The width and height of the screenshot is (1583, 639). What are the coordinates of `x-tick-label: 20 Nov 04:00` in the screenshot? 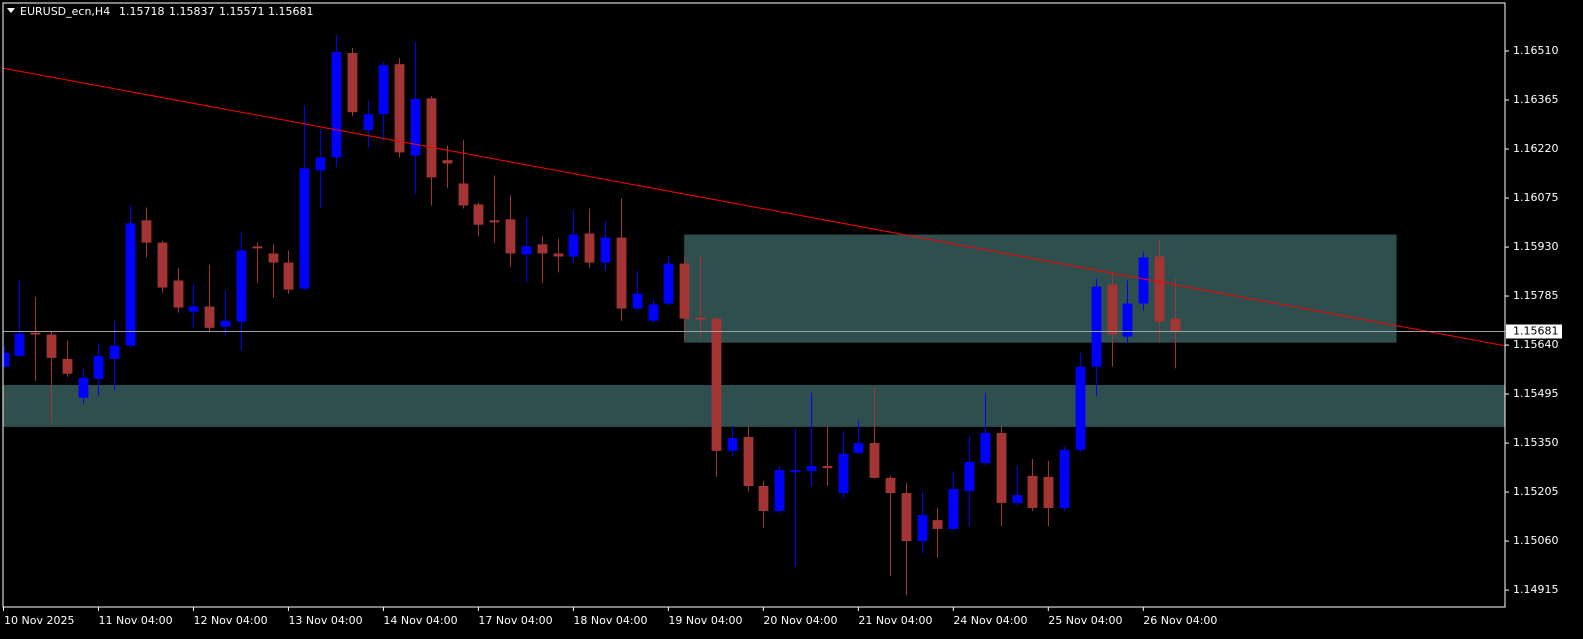 It's located at (800, 620).